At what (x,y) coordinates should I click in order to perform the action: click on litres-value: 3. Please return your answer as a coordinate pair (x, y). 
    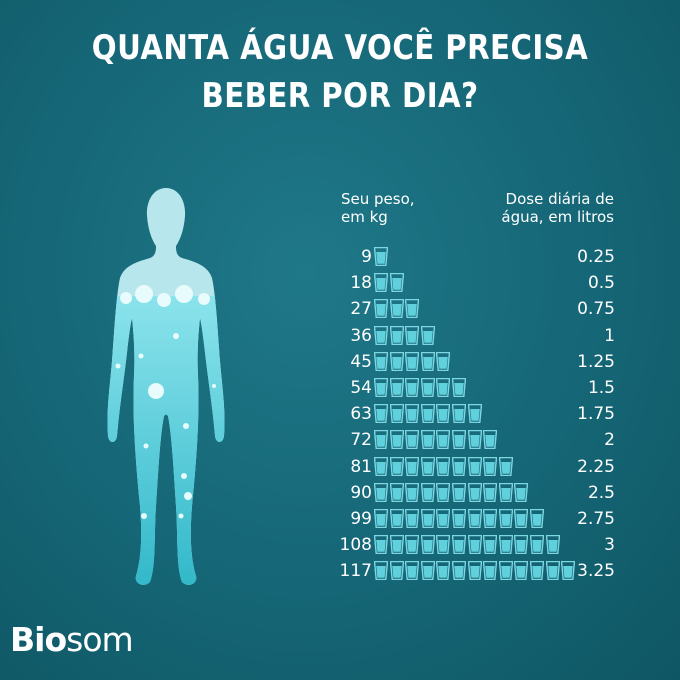
    Looking at the image, I should click on (609, 545).